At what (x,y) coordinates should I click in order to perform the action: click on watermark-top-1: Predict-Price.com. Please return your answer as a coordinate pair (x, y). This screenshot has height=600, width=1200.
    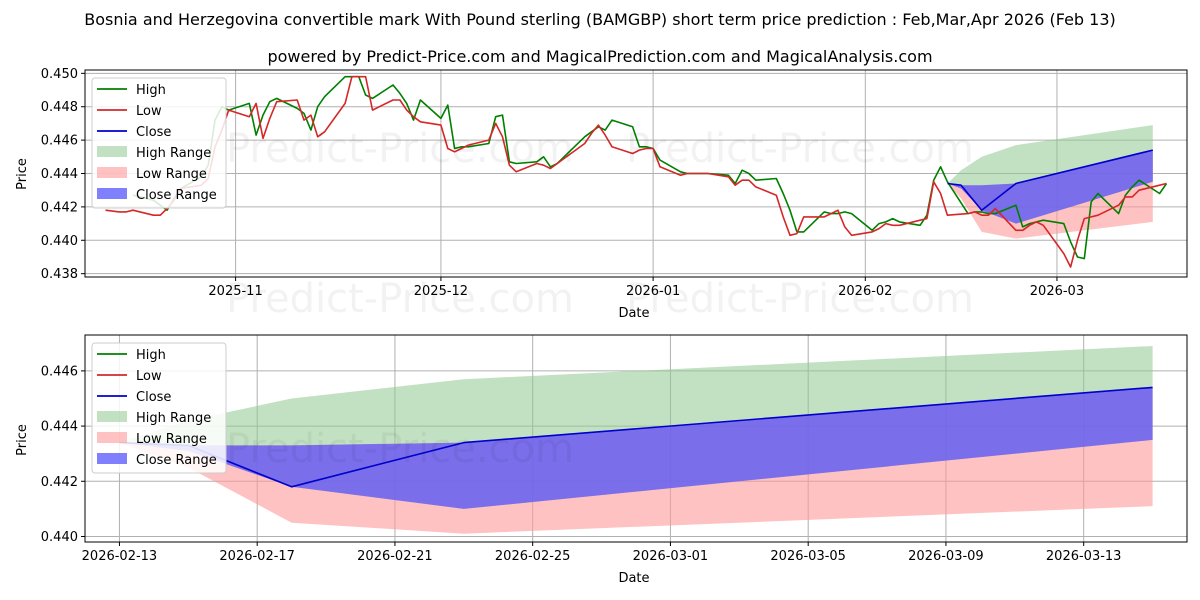
    Looking at the image, I should click on (400, 149).